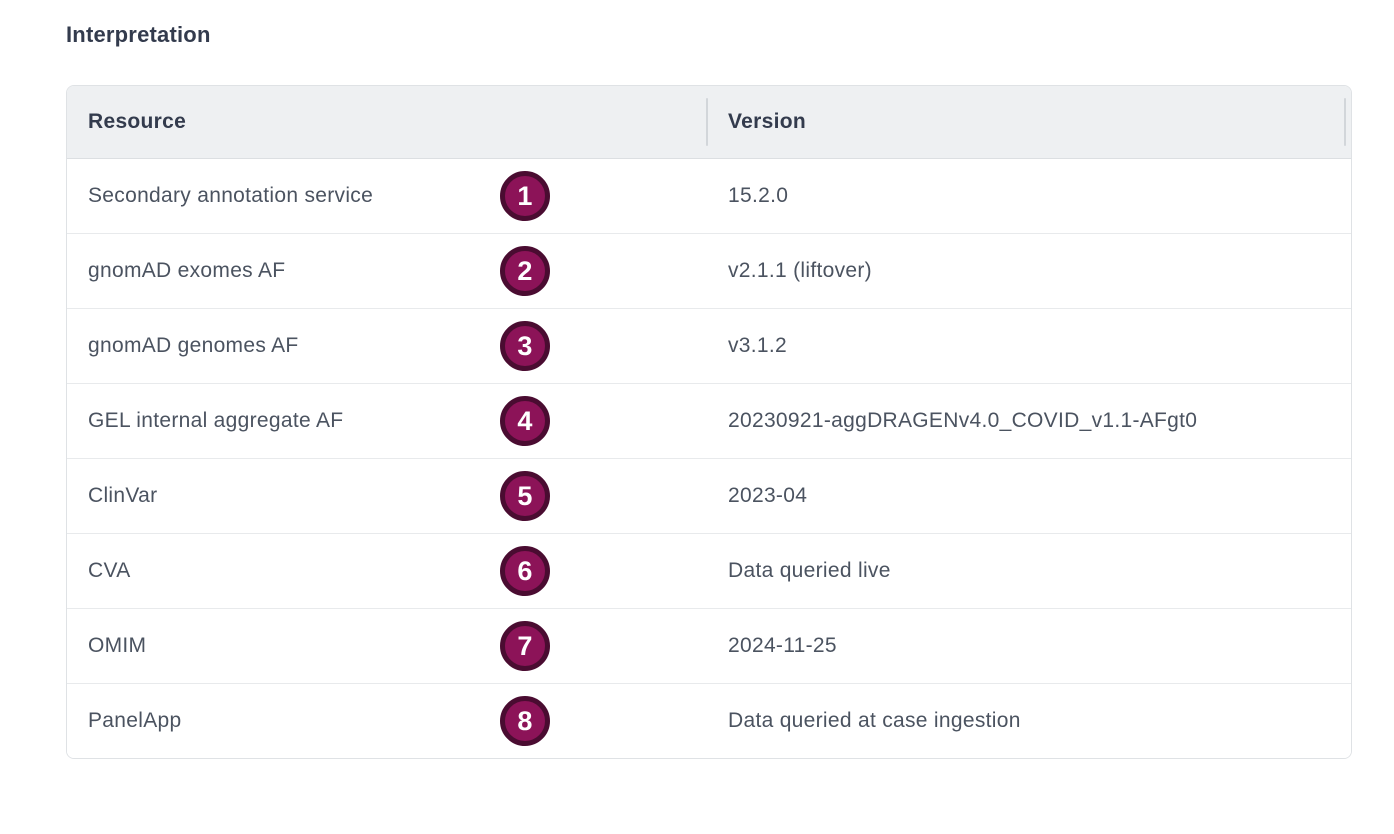 This screenshot has height=834, width=1394. I want to click on tour-step-badge: 8, so click(525, 721).